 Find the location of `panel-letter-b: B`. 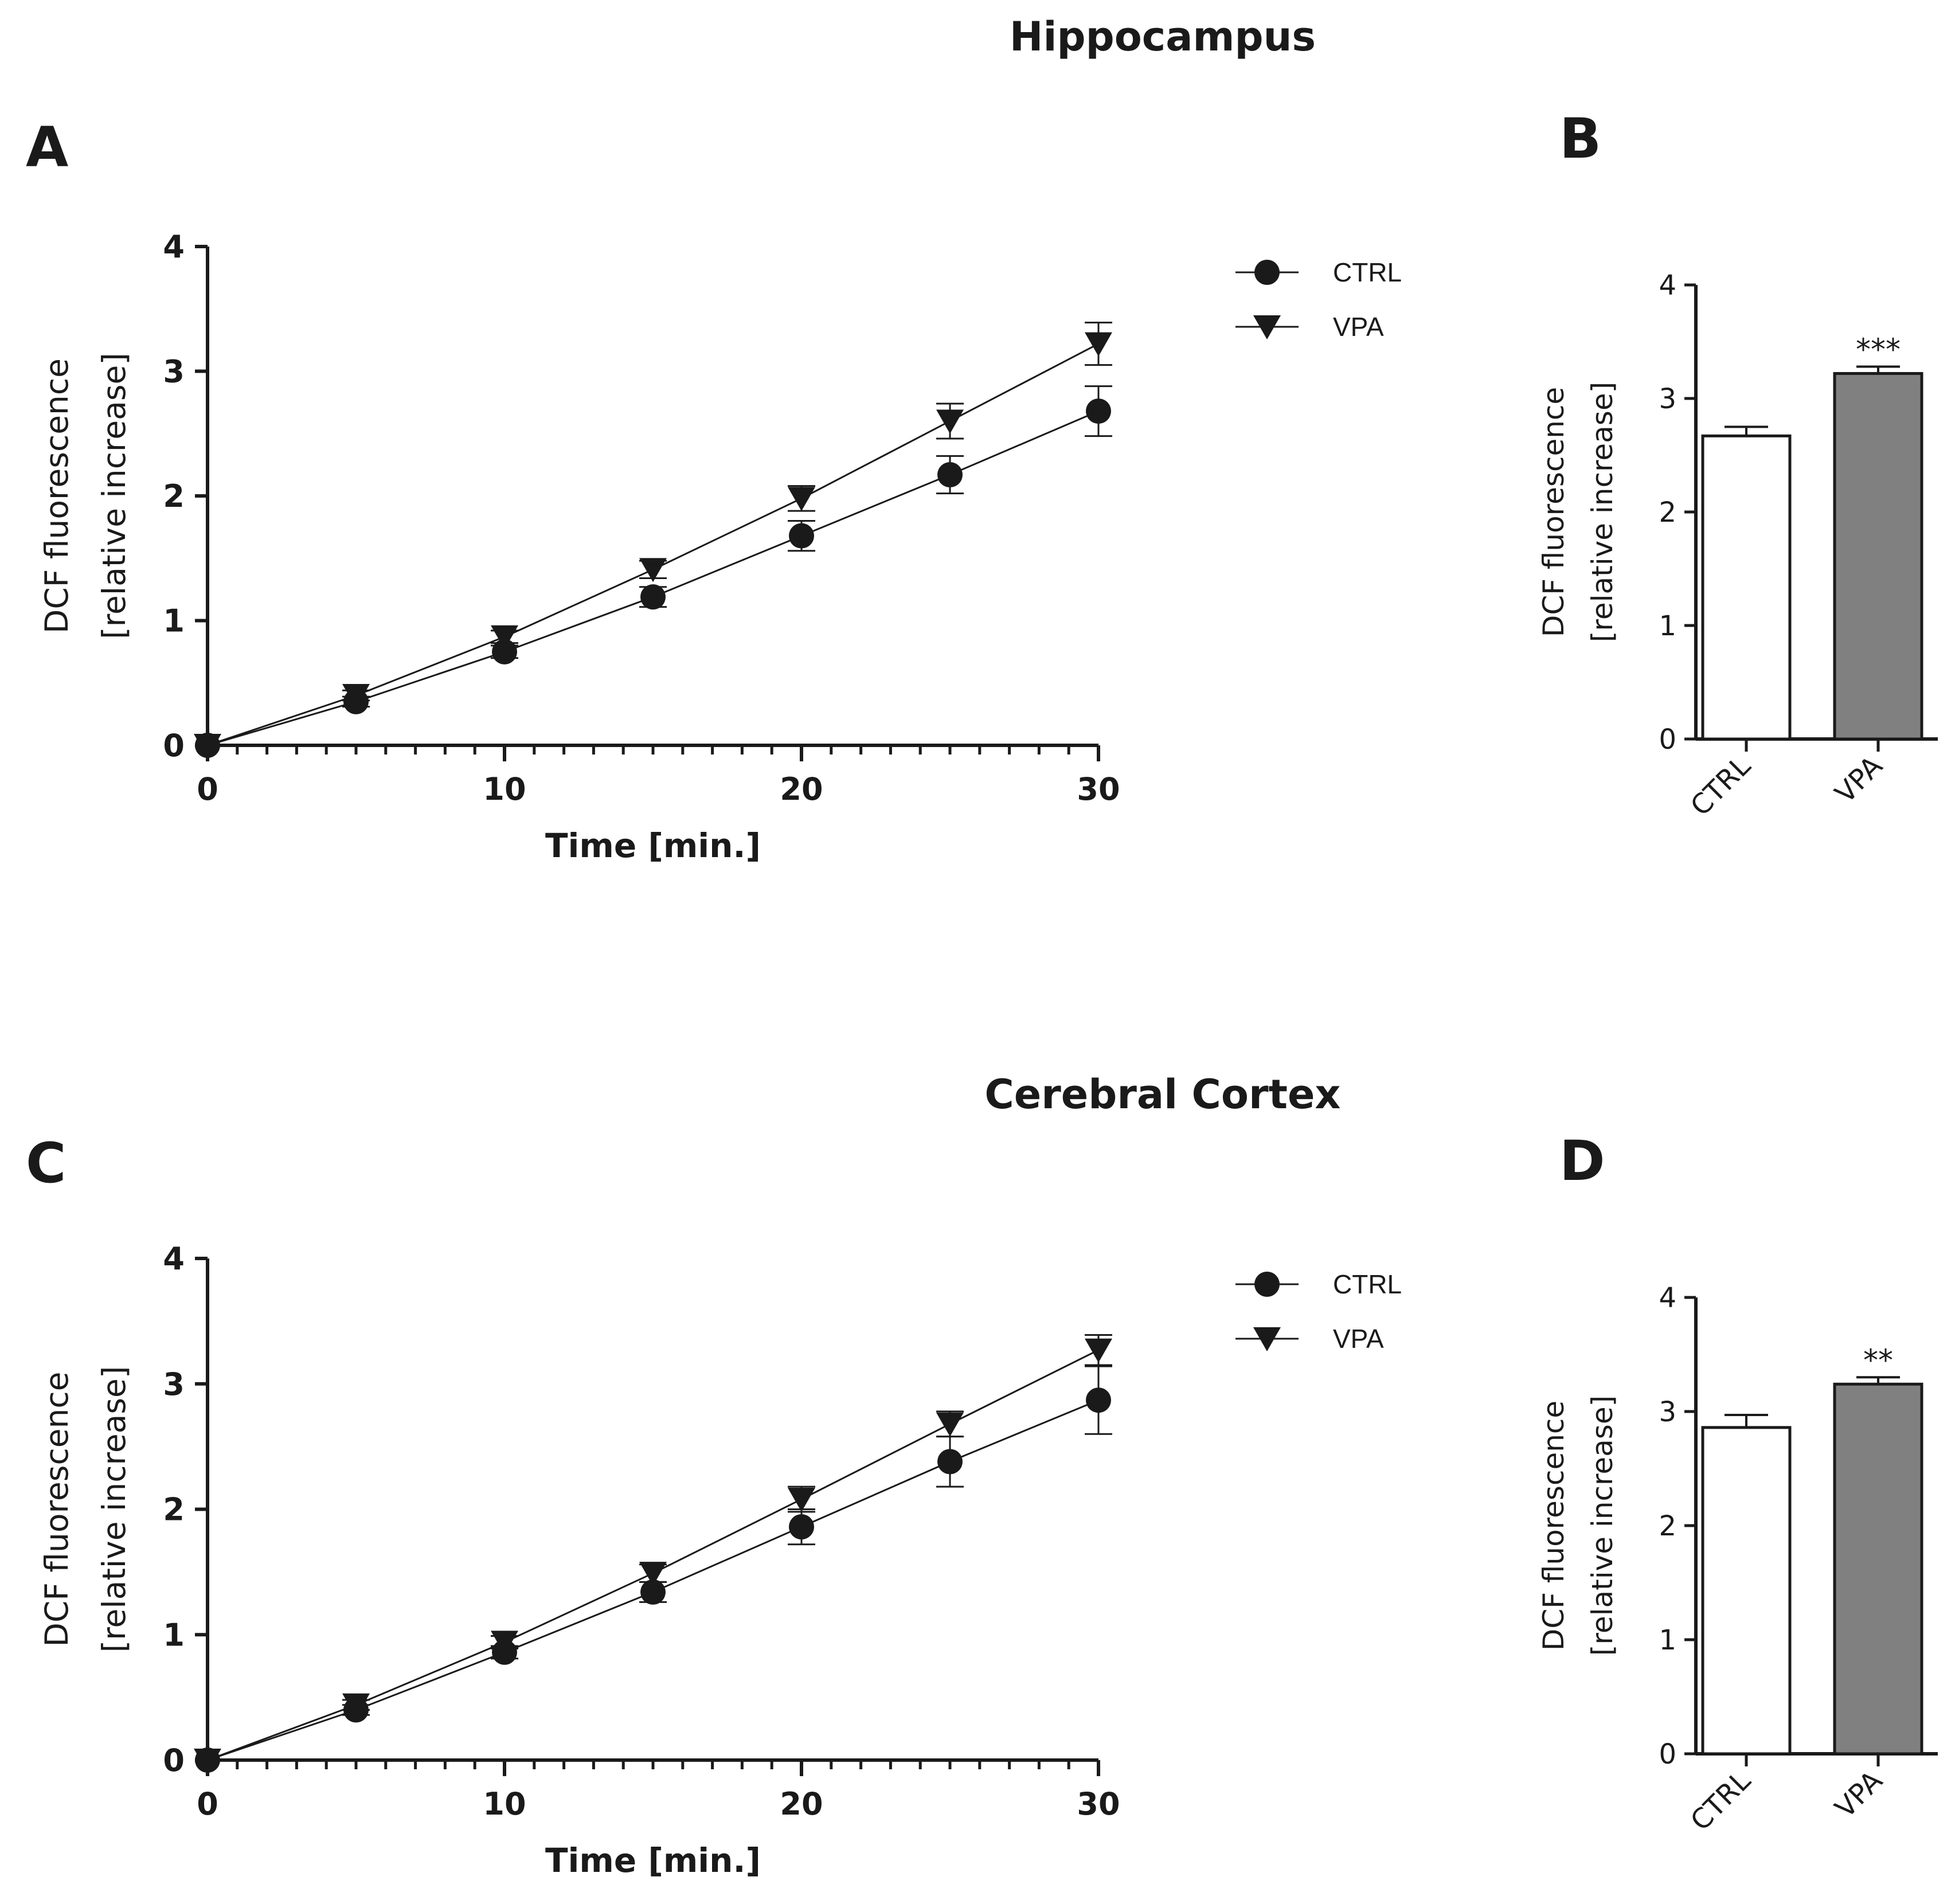

panel-letter-b: B is located at coordinates (1580, 139).